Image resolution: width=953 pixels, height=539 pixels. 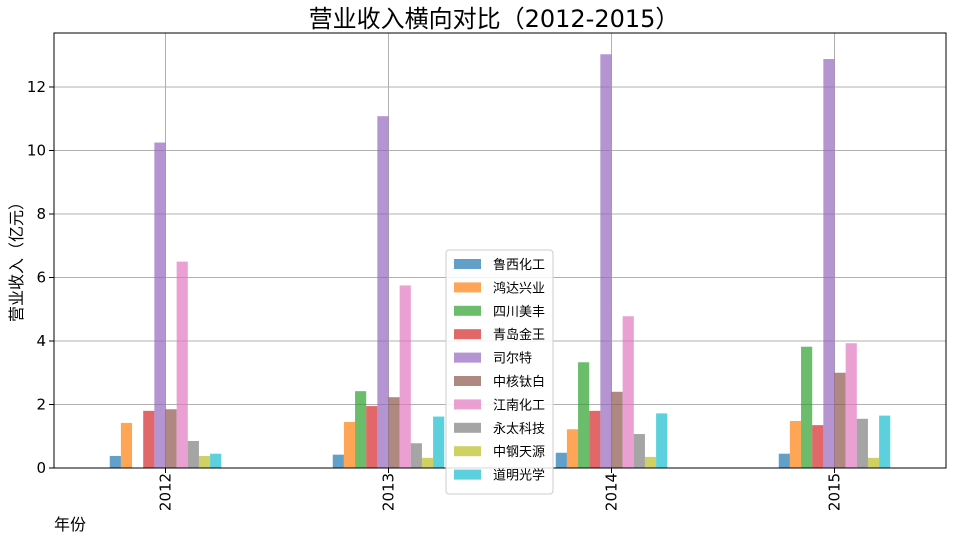 I want to click on y-tick-label: 8, so click(x=41, y=214).